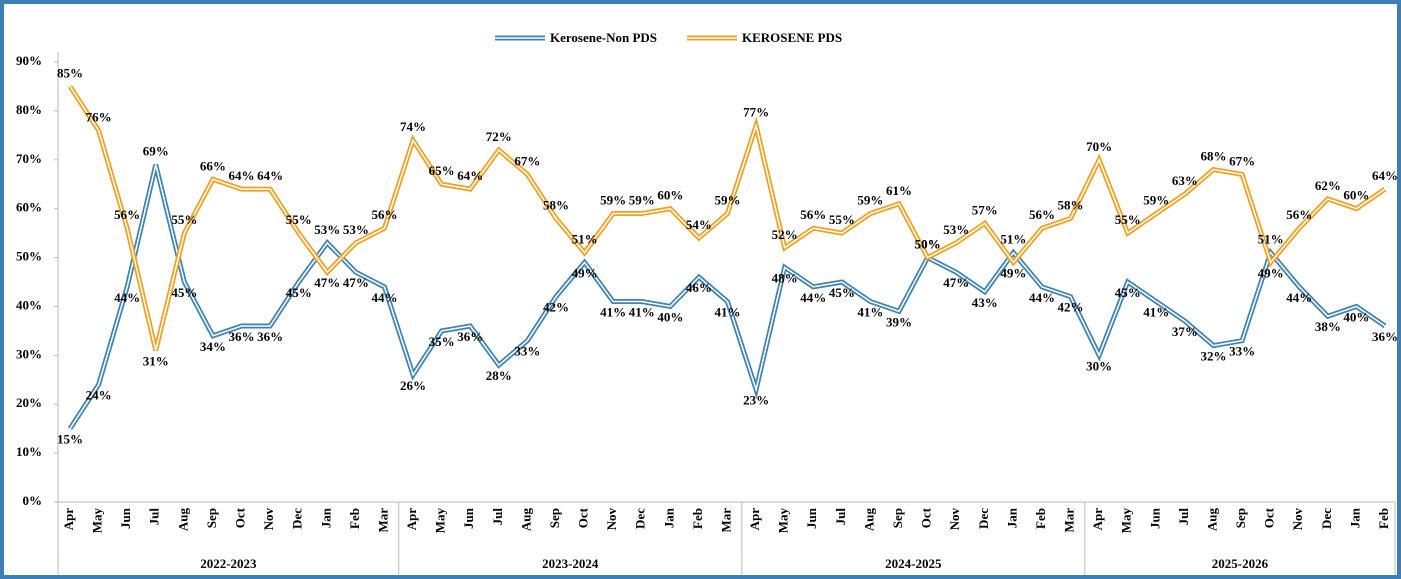  What do you see at coordinates (442, 341) in the screenshot?
I see `data-label: 35%` at bounding box center [442, 341].